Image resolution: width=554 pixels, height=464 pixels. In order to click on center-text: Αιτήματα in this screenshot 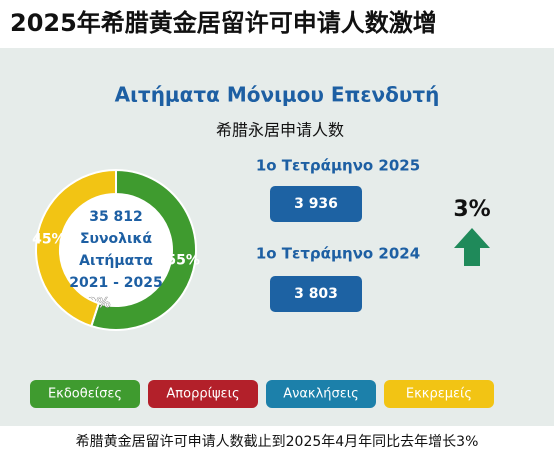, I will do `click(116, 261)`.